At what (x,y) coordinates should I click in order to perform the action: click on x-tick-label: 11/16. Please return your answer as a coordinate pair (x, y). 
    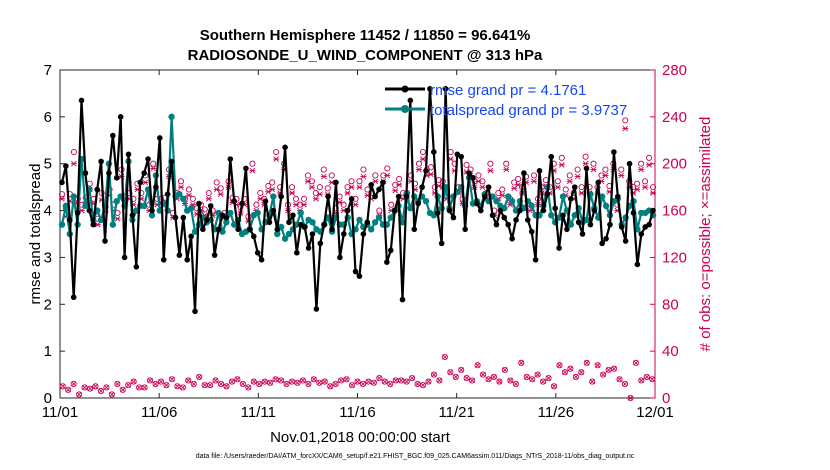
    Looking at the image, I should click on (357, 412).